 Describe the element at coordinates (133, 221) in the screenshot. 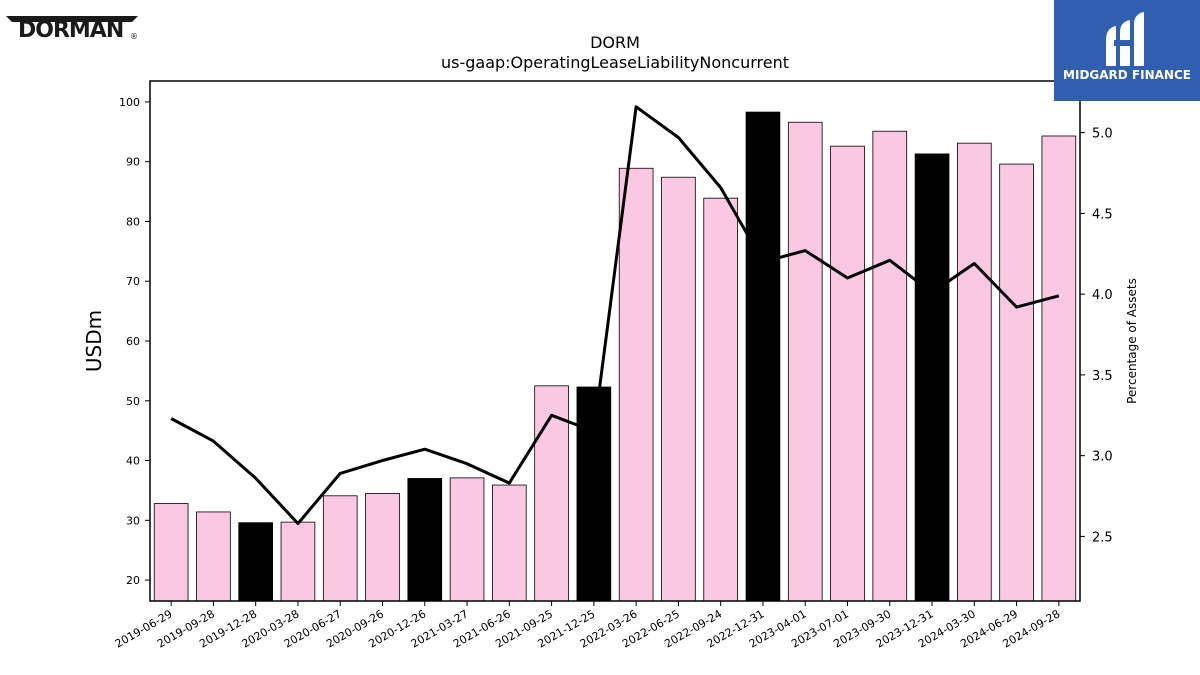

I see `y-tick-label: 80` at that location.